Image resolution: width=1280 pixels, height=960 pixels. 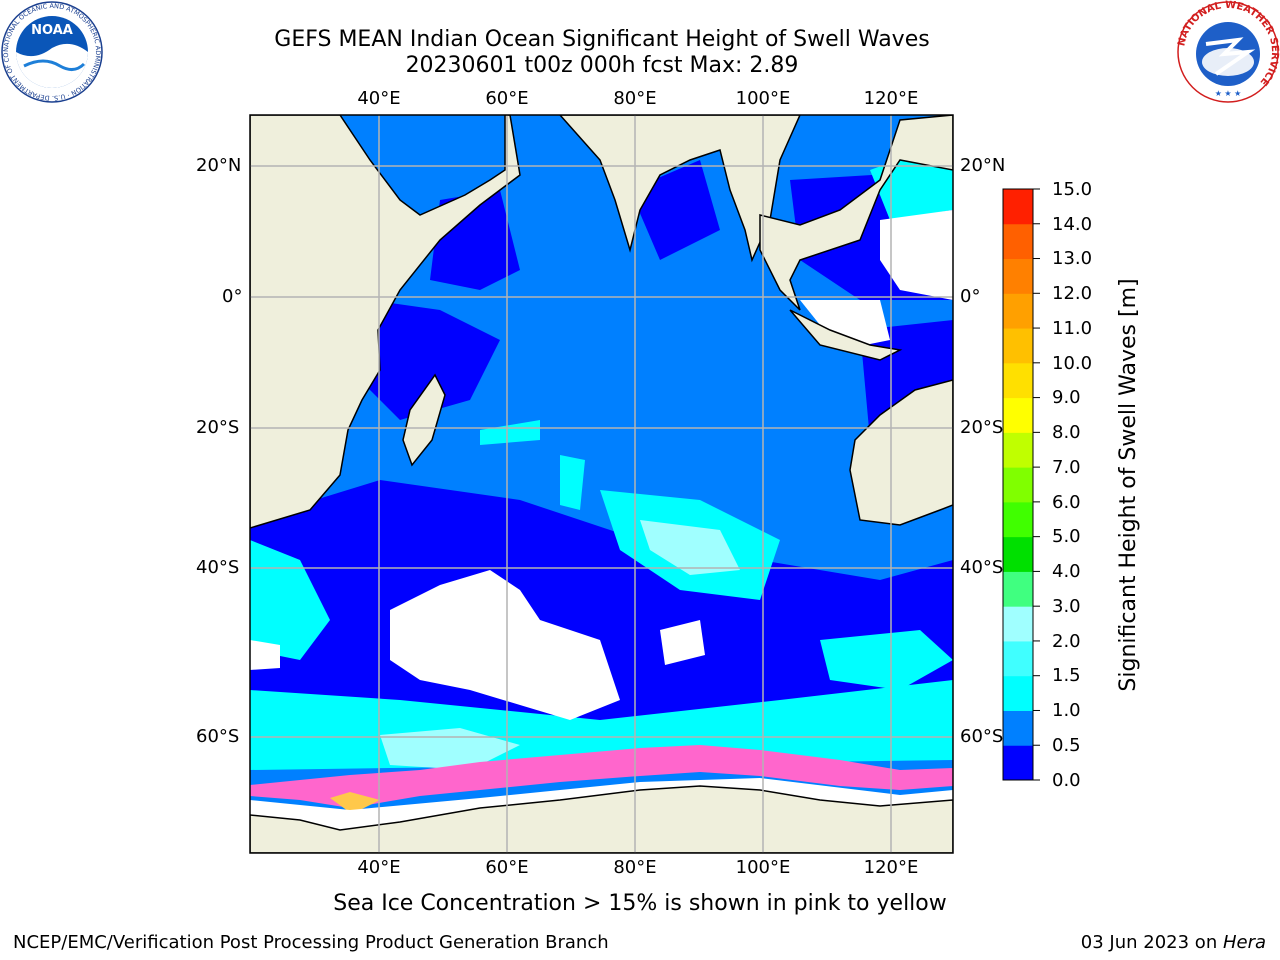 I want to click on colorbar-frame, so click(x=1018, y=484).